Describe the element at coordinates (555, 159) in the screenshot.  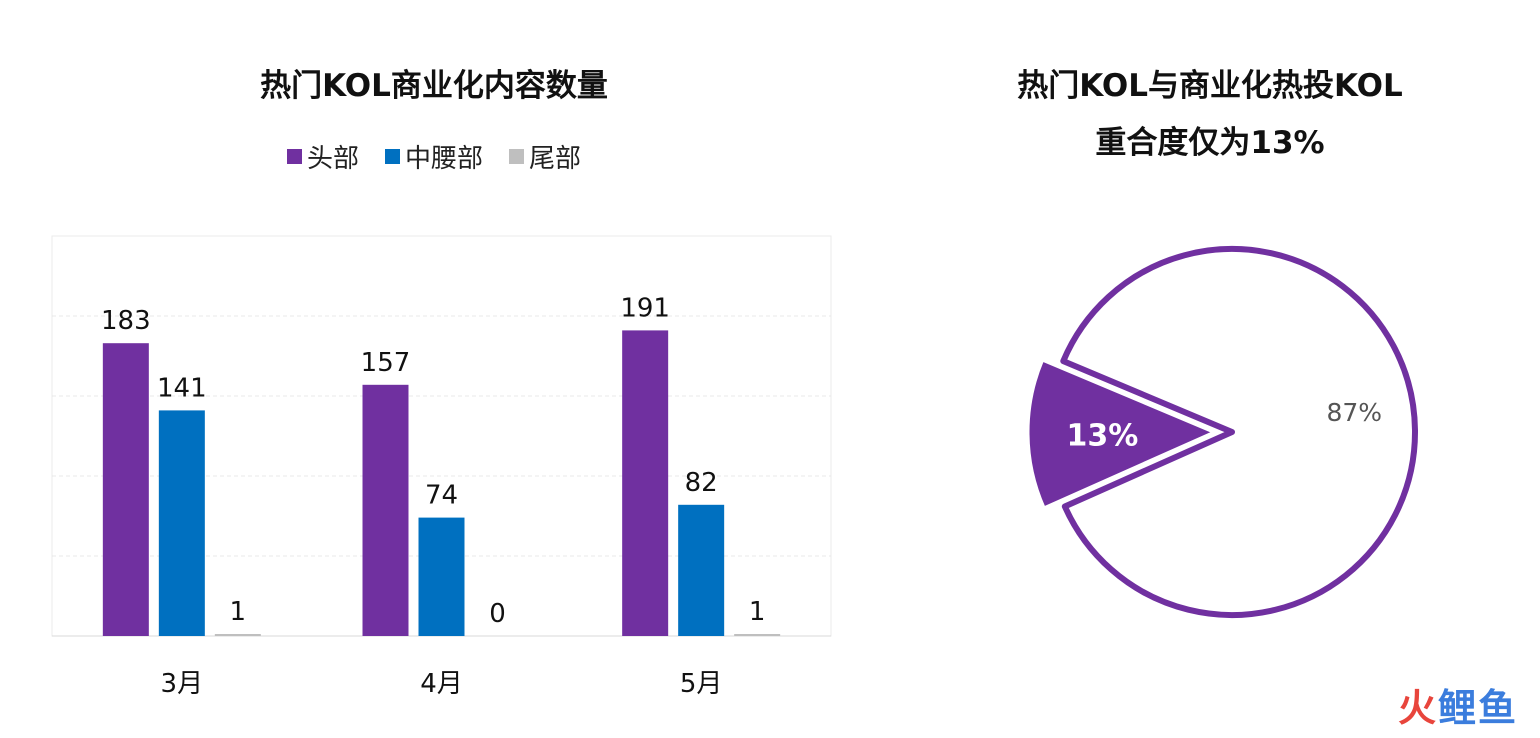
I see `legend-label-tail: 尾部` at that location.